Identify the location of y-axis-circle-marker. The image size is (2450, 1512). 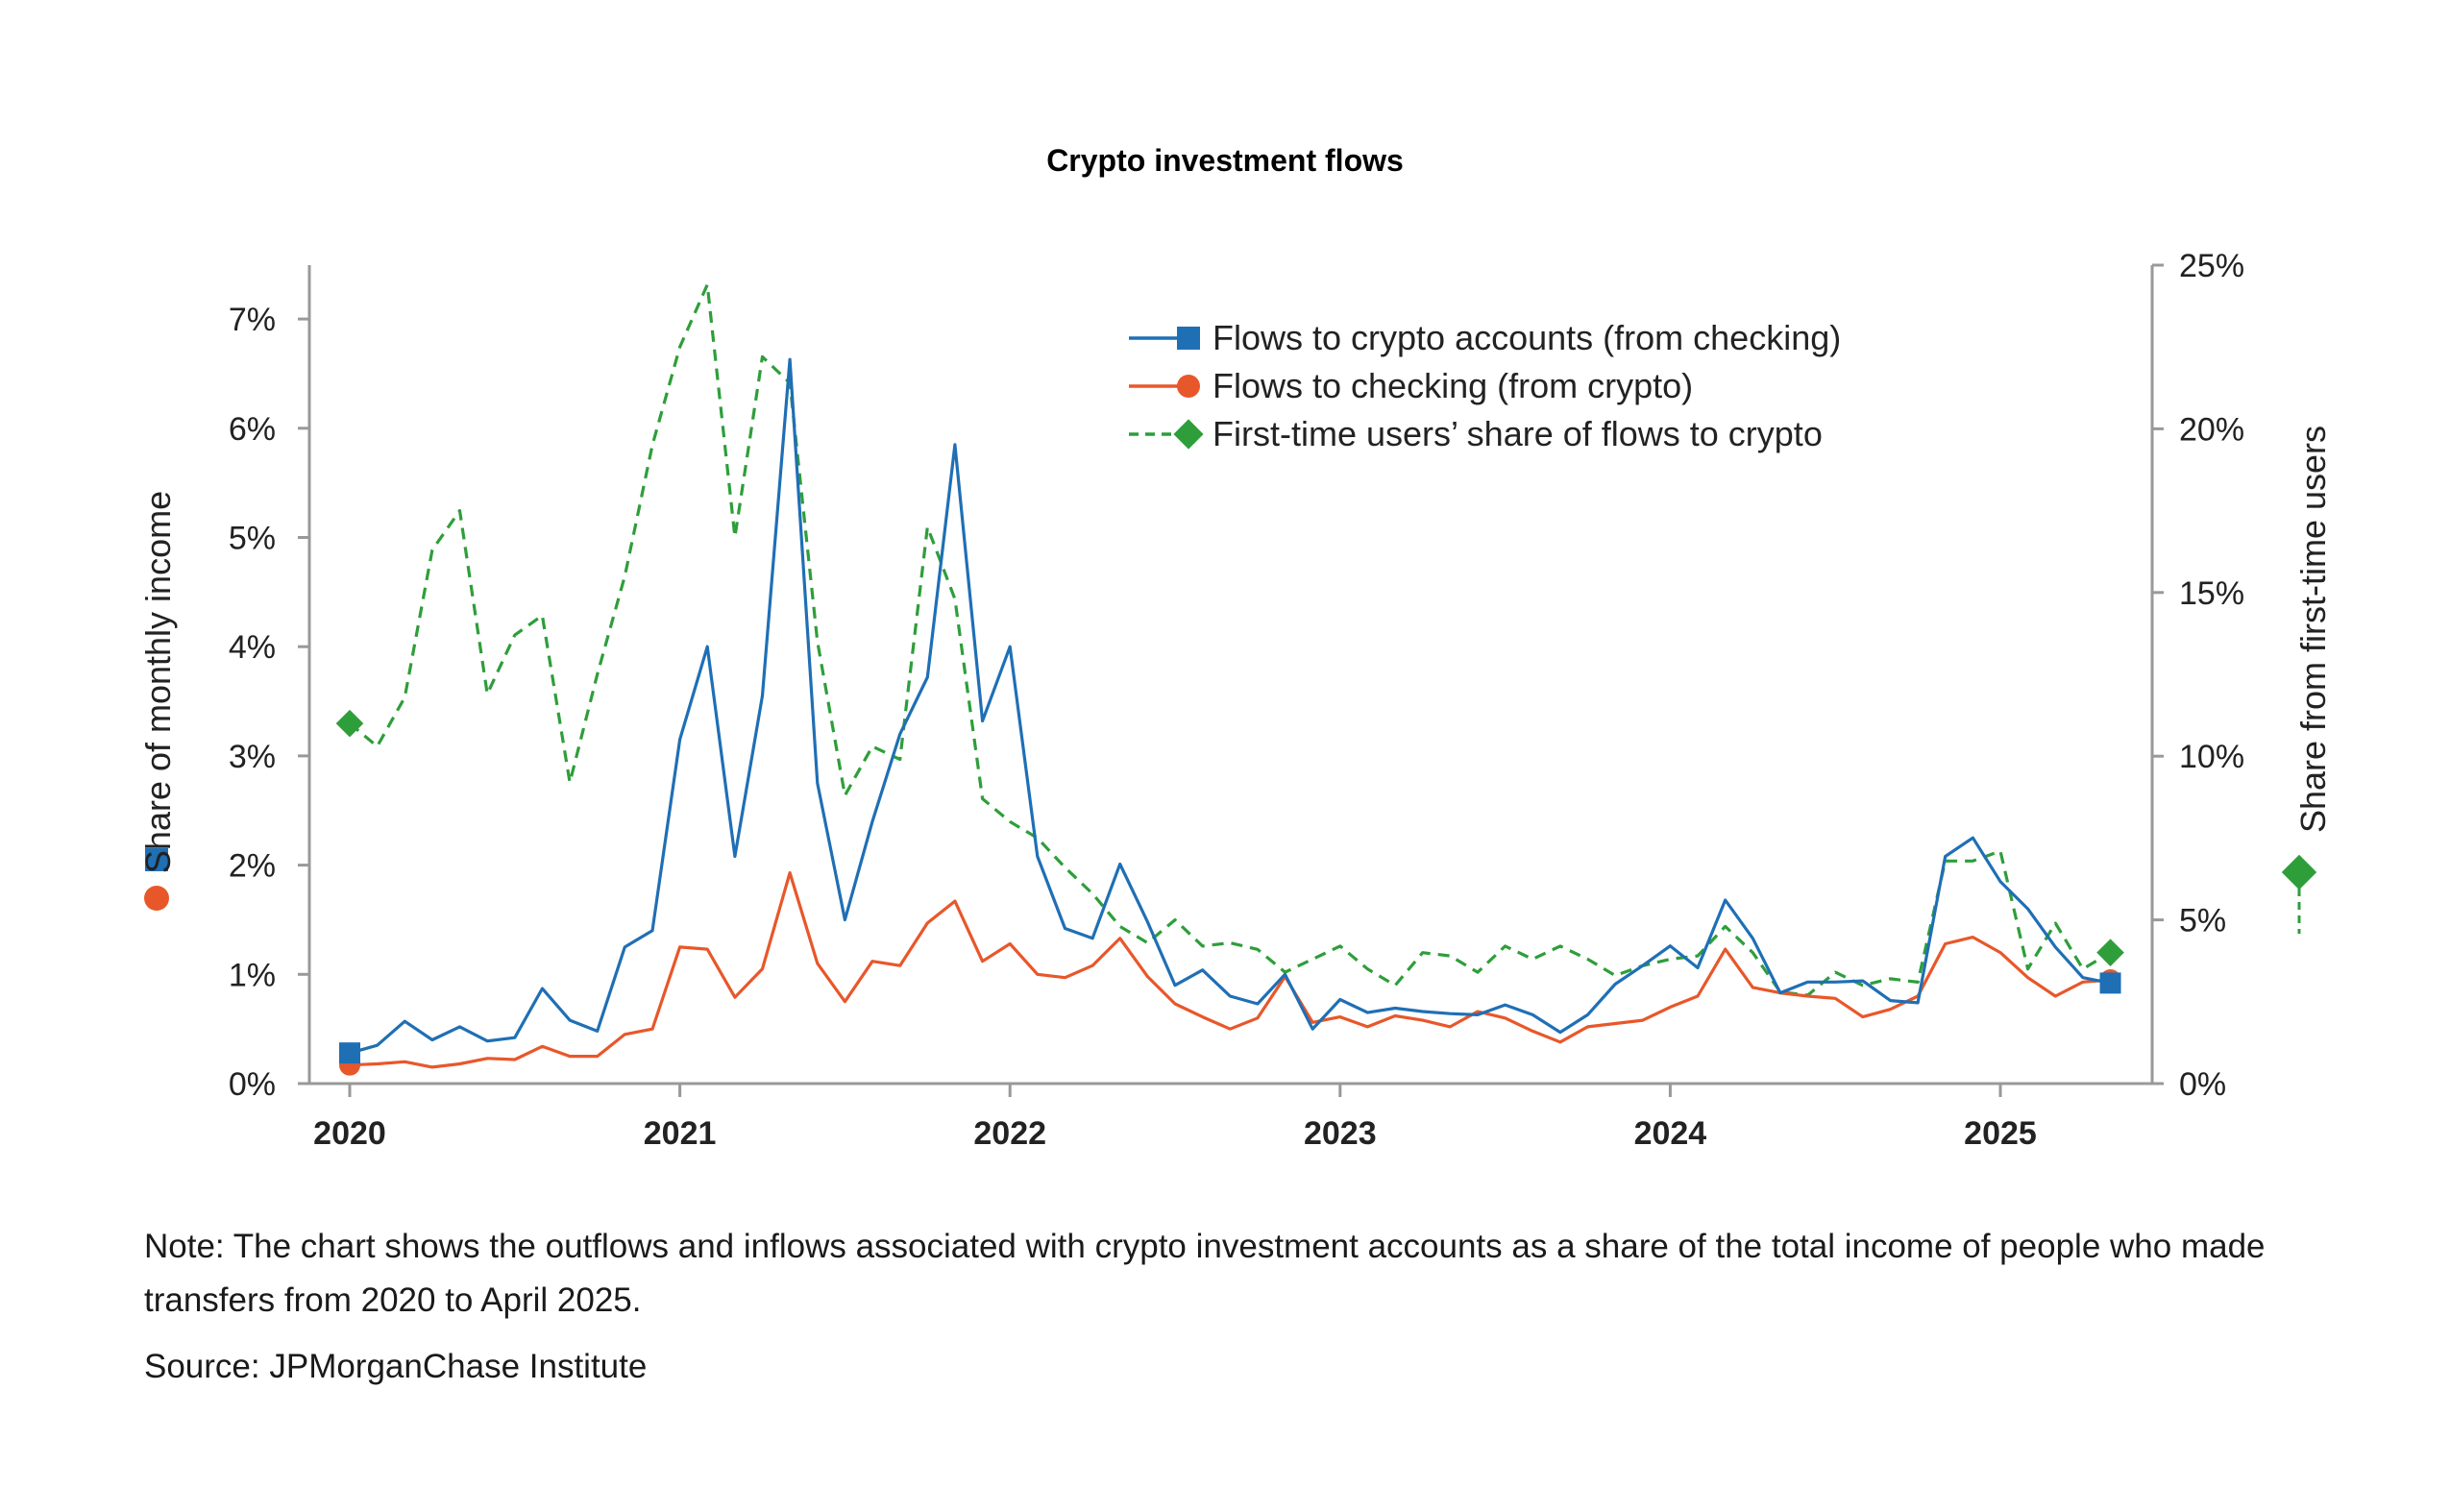
(156, 898).